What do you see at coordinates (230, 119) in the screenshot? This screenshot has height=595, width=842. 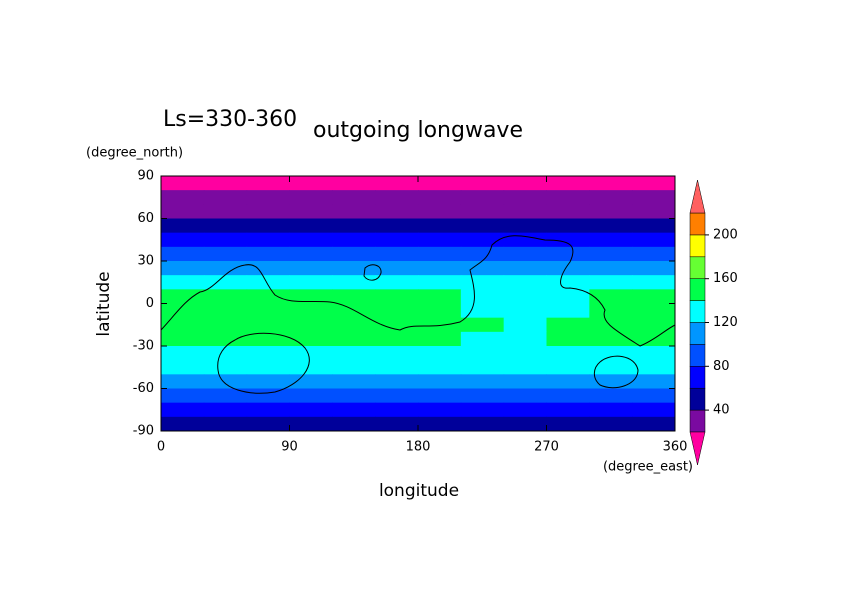 I see `subtitle: Ls=330-360` at bounding box center [230, 119].